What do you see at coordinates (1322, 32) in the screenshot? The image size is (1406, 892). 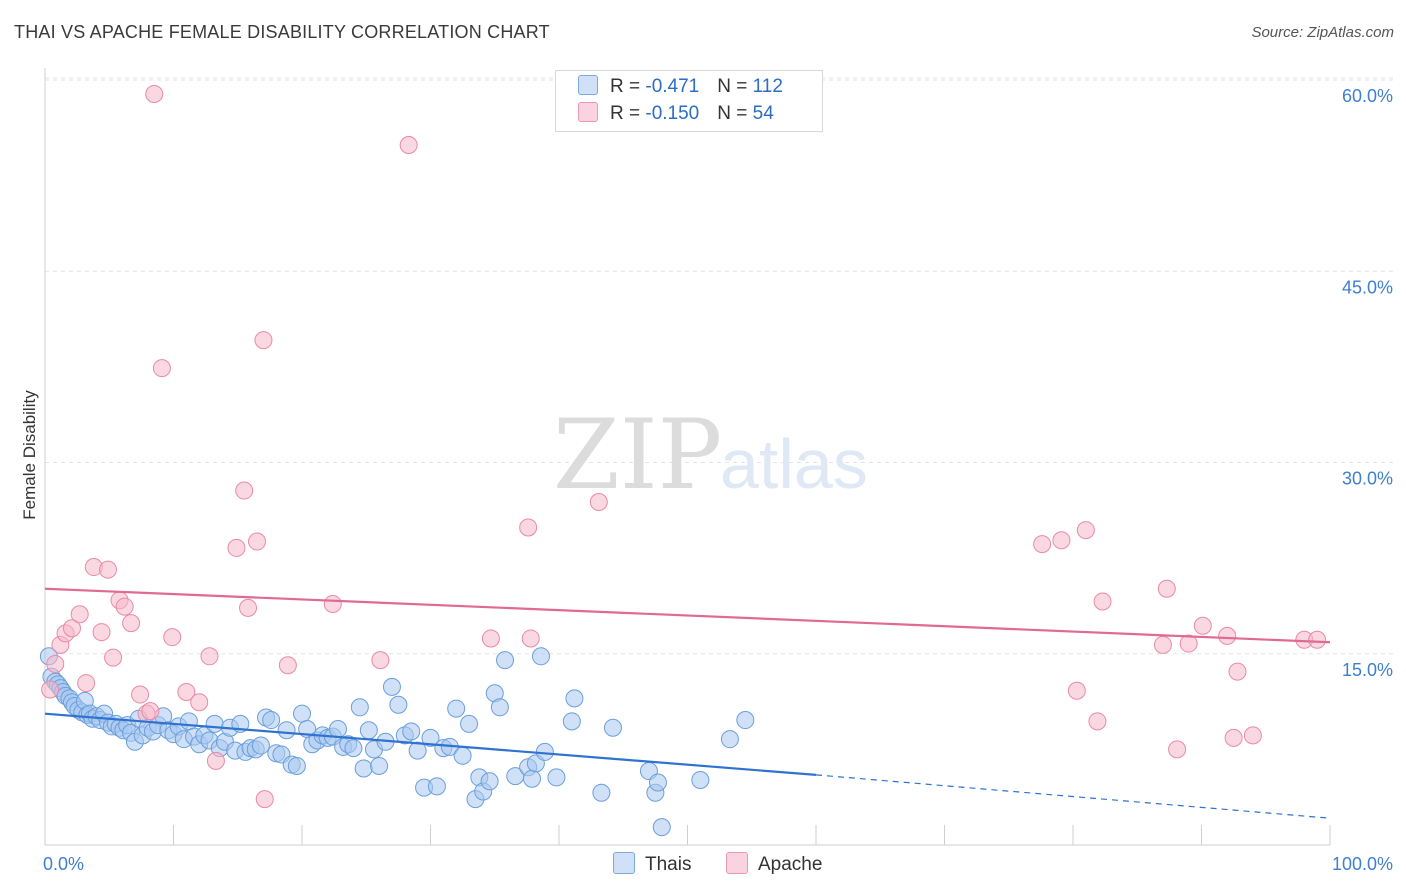 I see `source-label: Source: ZipAtlas.com` at bounding box center [1322, 32].